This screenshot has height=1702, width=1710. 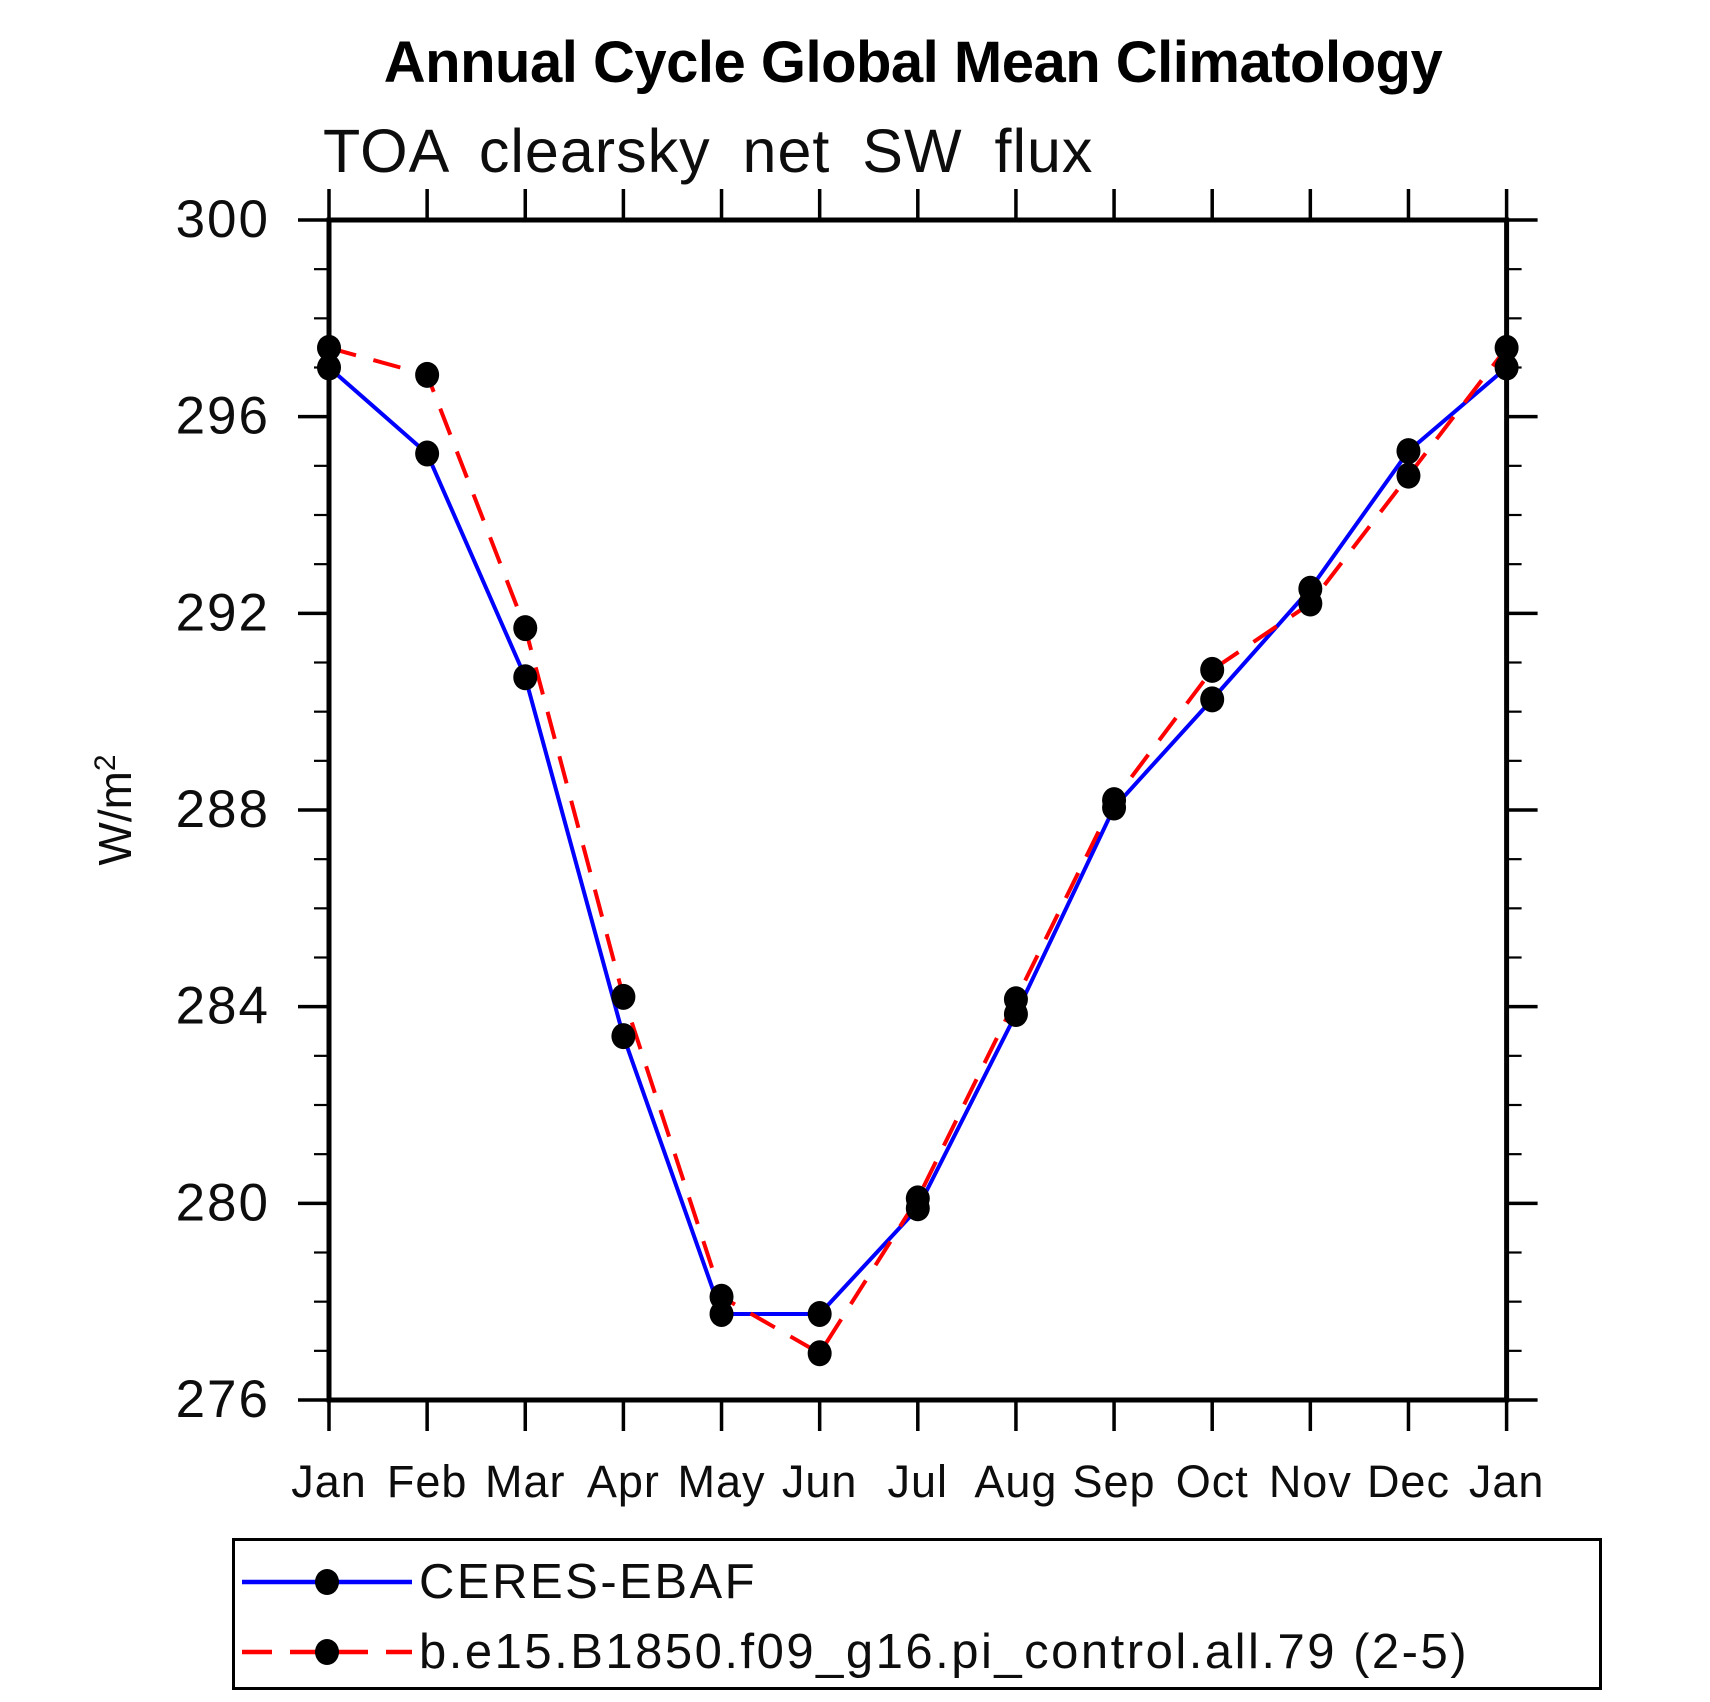 What do you see at coordinates (820, 1481) in the screenshot?
I see `x-tick-label: Jun` at bounding box center [820, 1481].